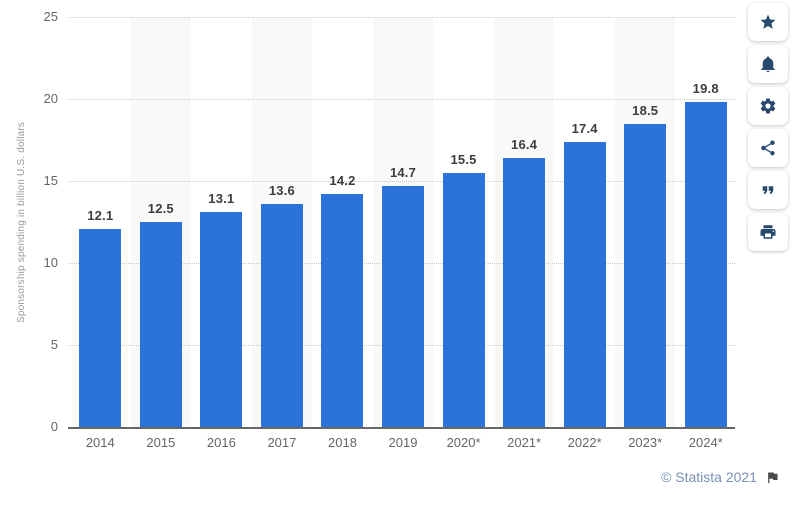  What do you see at coordinates (50, 180) in the screenshot?
I see `y-tick-label: 15` at bounding box center [50, 180].